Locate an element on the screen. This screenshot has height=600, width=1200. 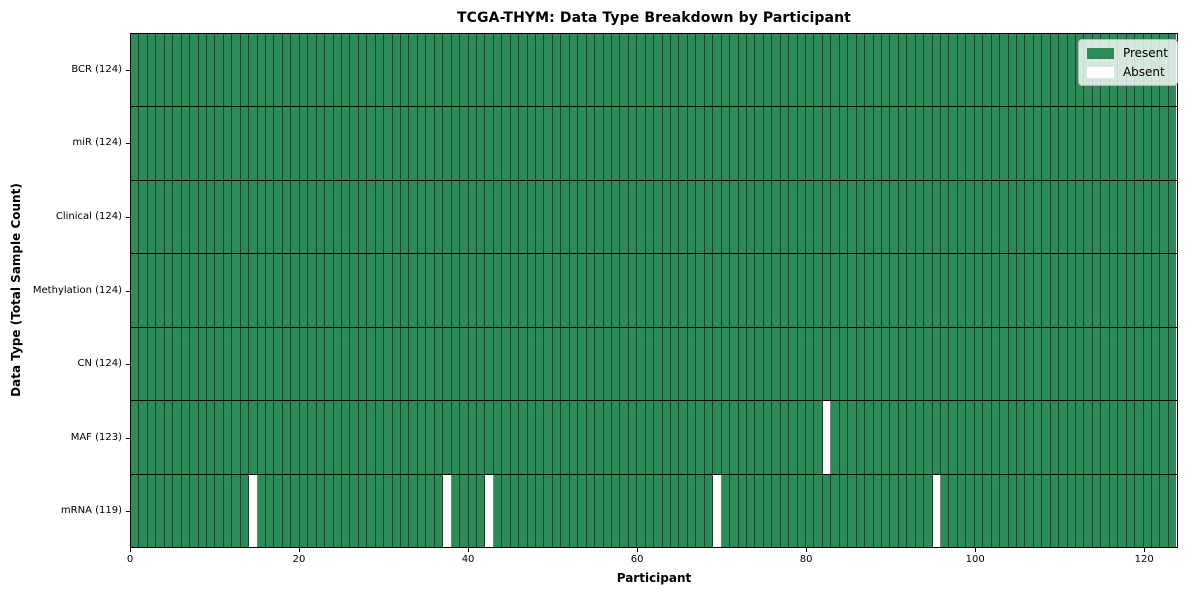
legend-entry-present: Present is located at coordinates (1127, 53).